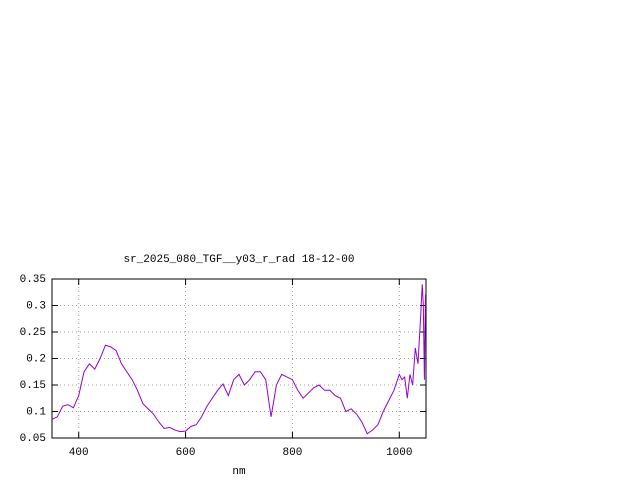 This screenshot has width=640, height=480. What do you see at coordinates (36, 412) in the screenshot?
I see `y-tick-label: 0.1` at bounding box center [36, 412].